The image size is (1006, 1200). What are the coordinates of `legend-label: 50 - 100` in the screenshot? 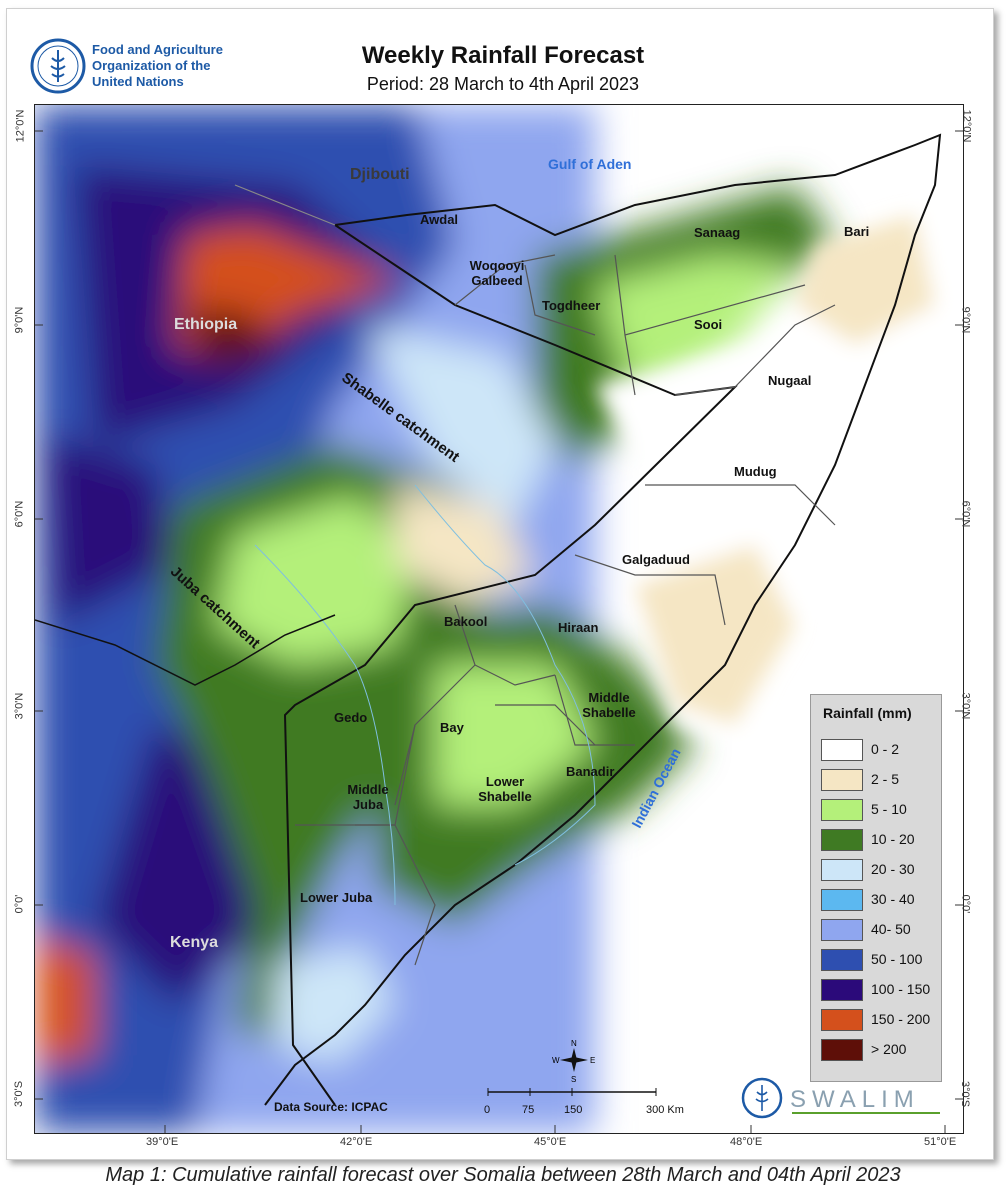 It's located at (897, 959).